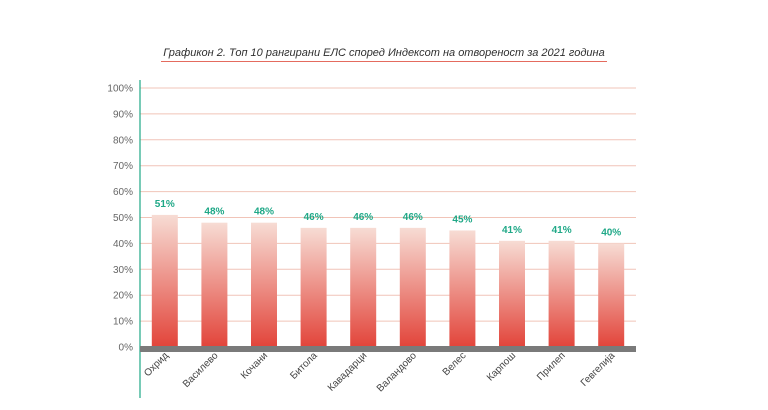  Describe the element at coordinates (388, 349) in the screenshot. I see `x-axis-baseline` at that location.